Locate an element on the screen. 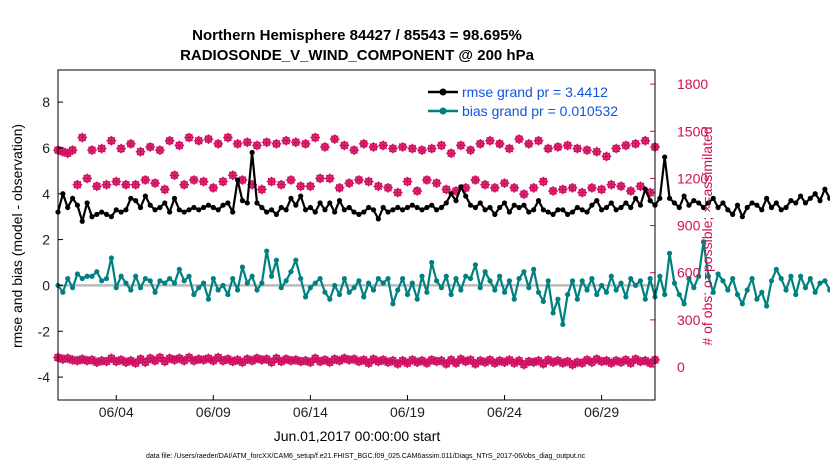  legend-box is located at coordinates (536, 101).